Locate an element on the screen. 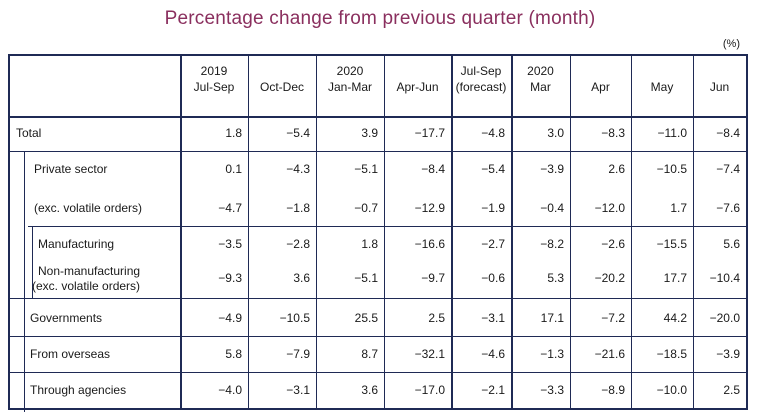  table-cell: −2.7 is located at coordinates (493, 244).